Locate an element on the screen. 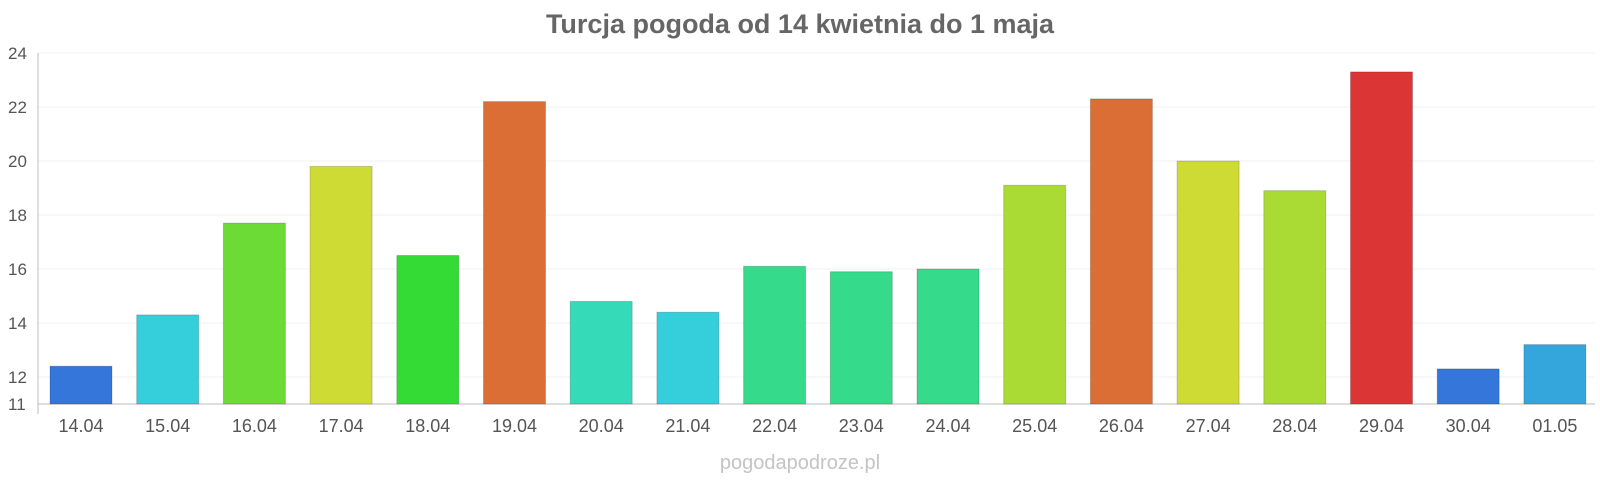 The height and width of the screenshot is (480, 1600). x-tick-label: 18.04 is located at coordinates (427, 426).